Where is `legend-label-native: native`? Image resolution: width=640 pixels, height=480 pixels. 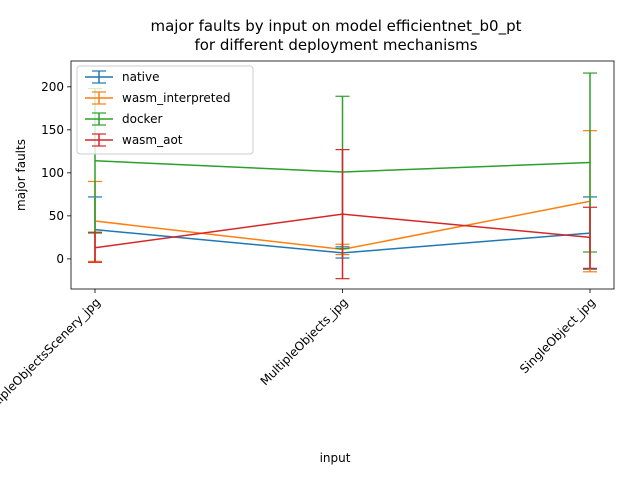
legend-label-native: native is located at coordinates (140, 77).